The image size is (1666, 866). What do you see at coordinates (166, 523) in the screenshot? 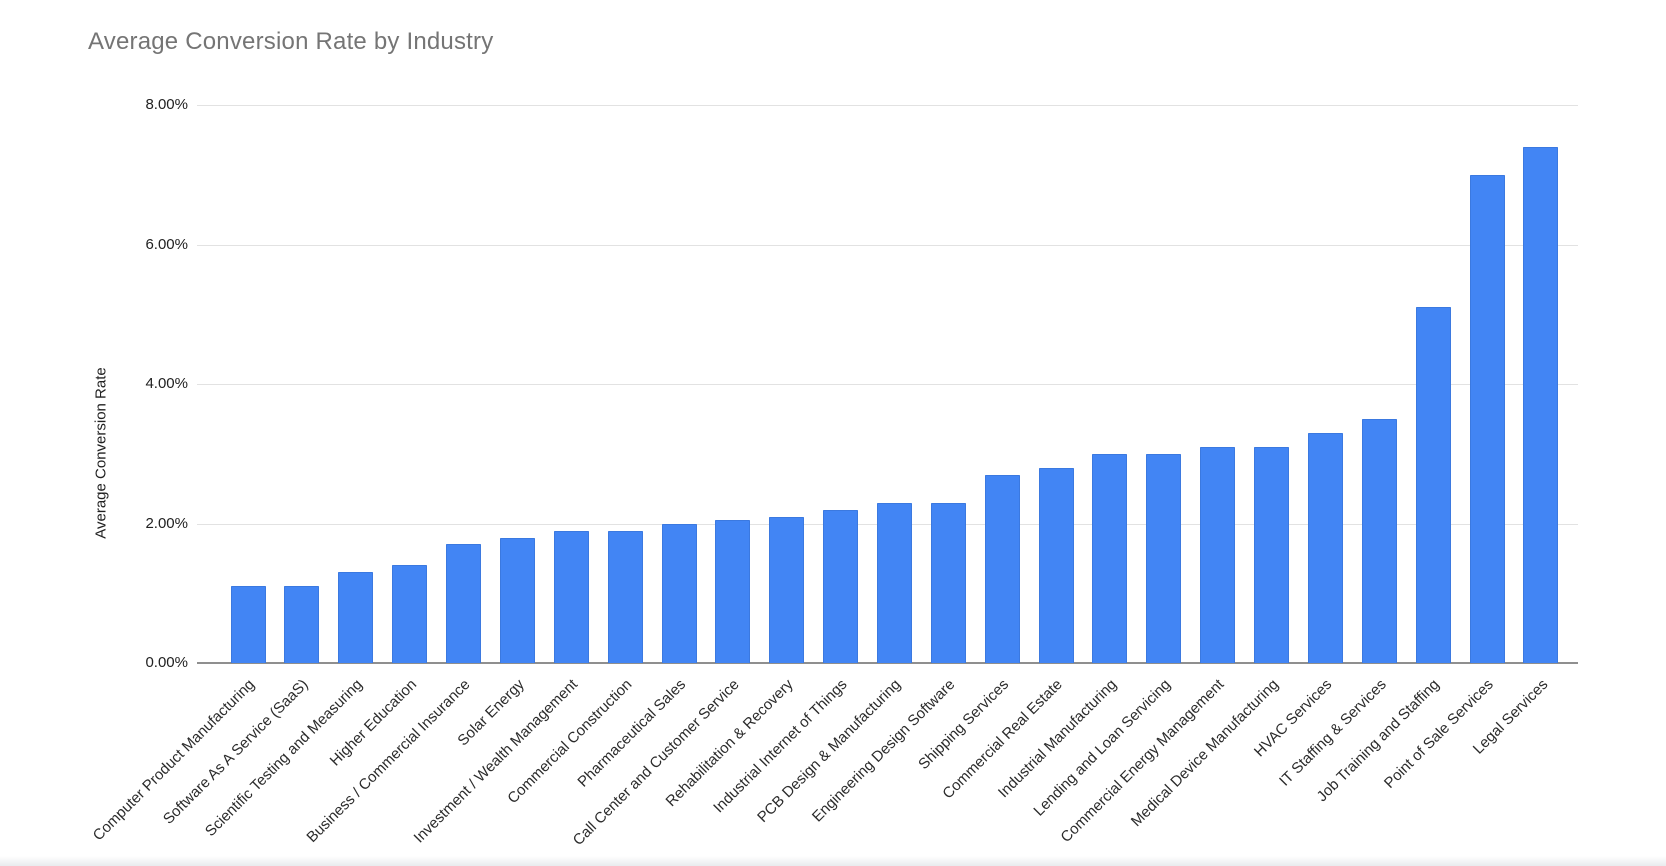
I see `y-tick-label: 2.00%` at bounding box center [166, 523].